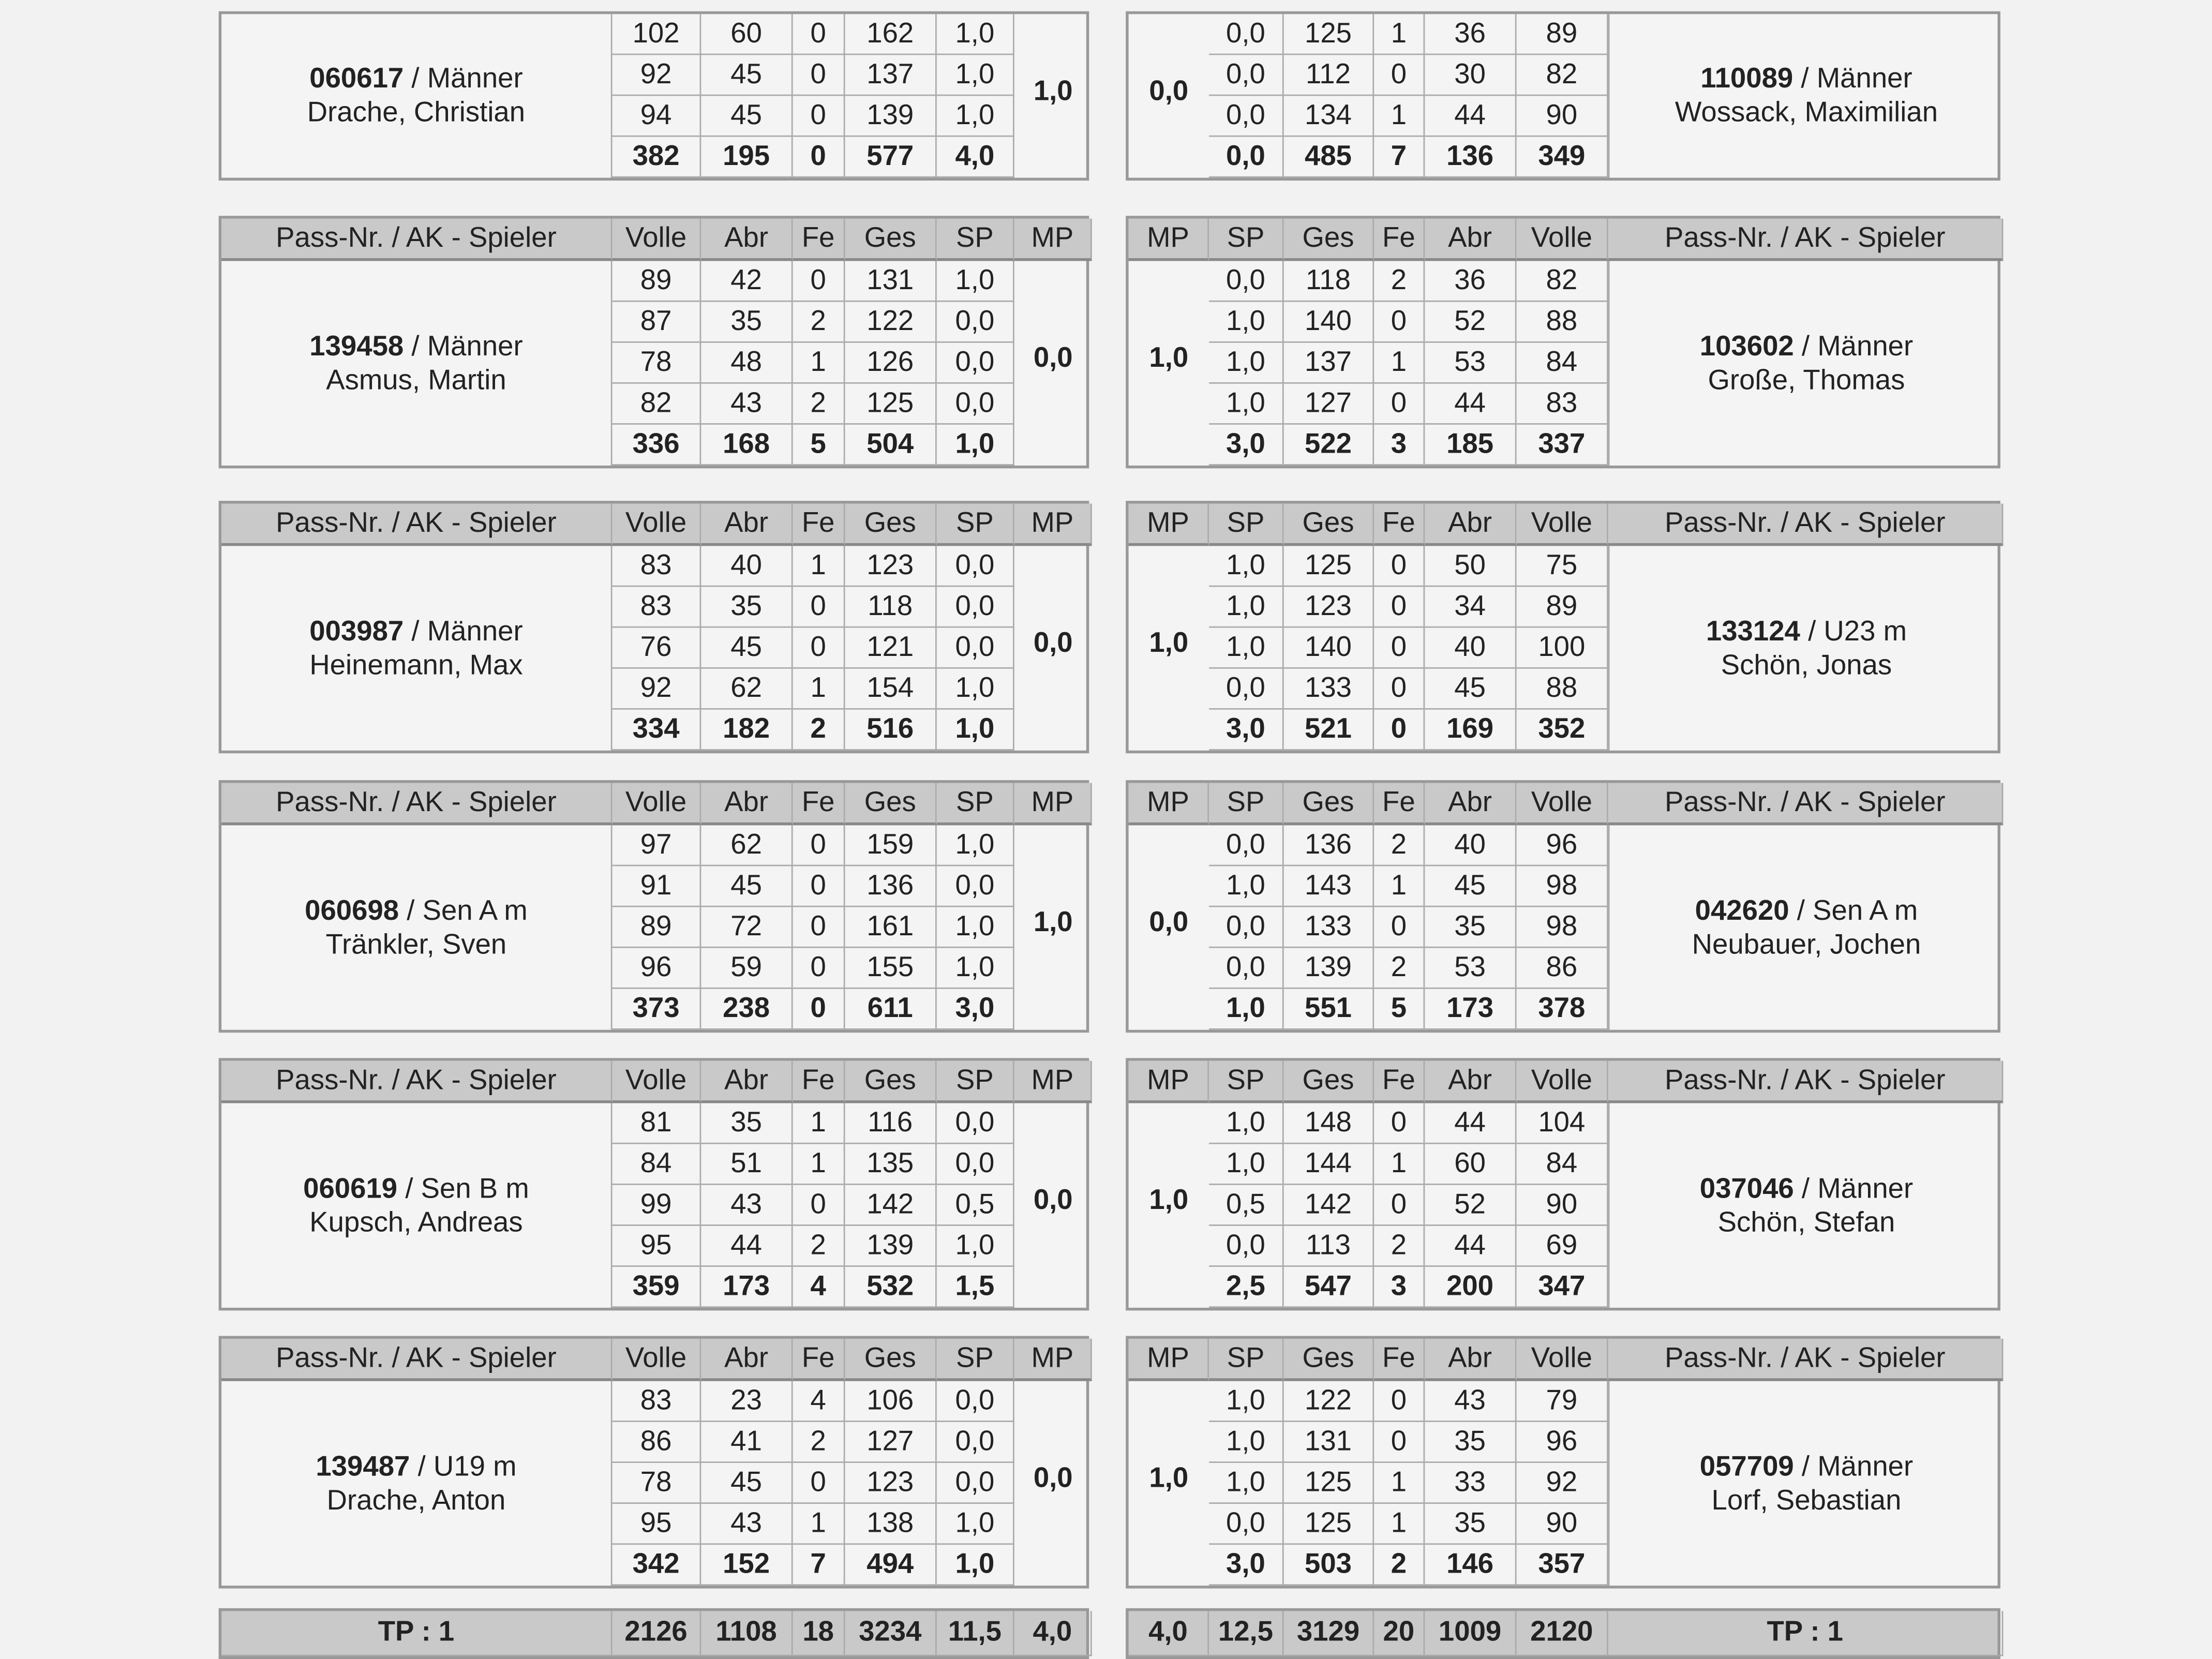 The image size is (2212, 1659). Describe the element at coordinates (1329, 323) in the screenshot. I see `score-cell: 140` at that location.